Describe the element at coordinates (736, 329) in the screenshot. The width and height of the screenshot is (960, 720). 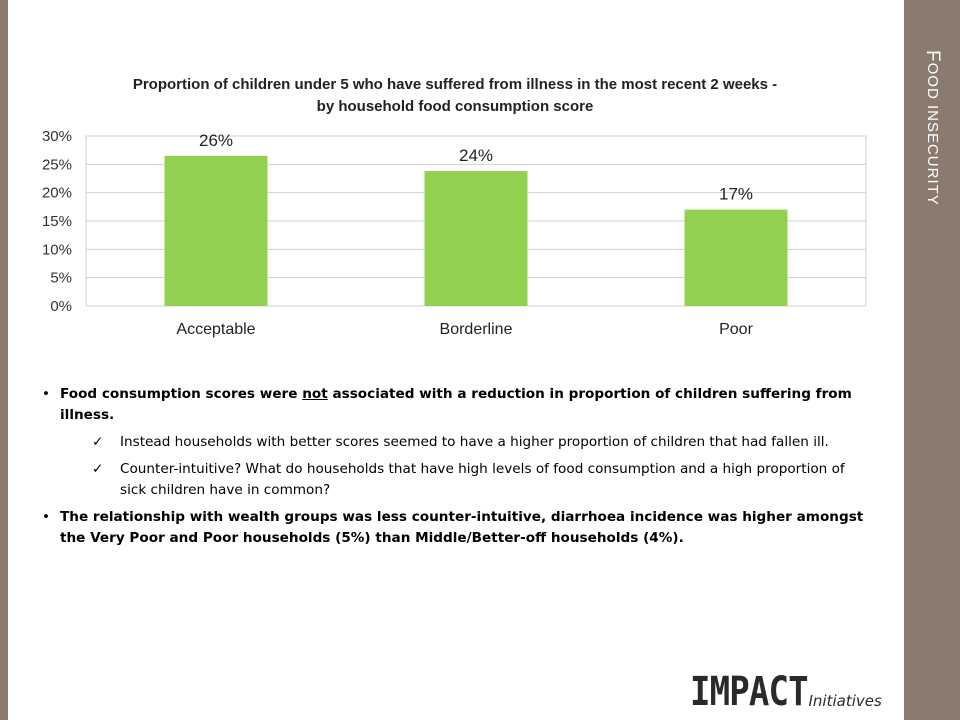
I see `x-category-label: Poor` at that location.